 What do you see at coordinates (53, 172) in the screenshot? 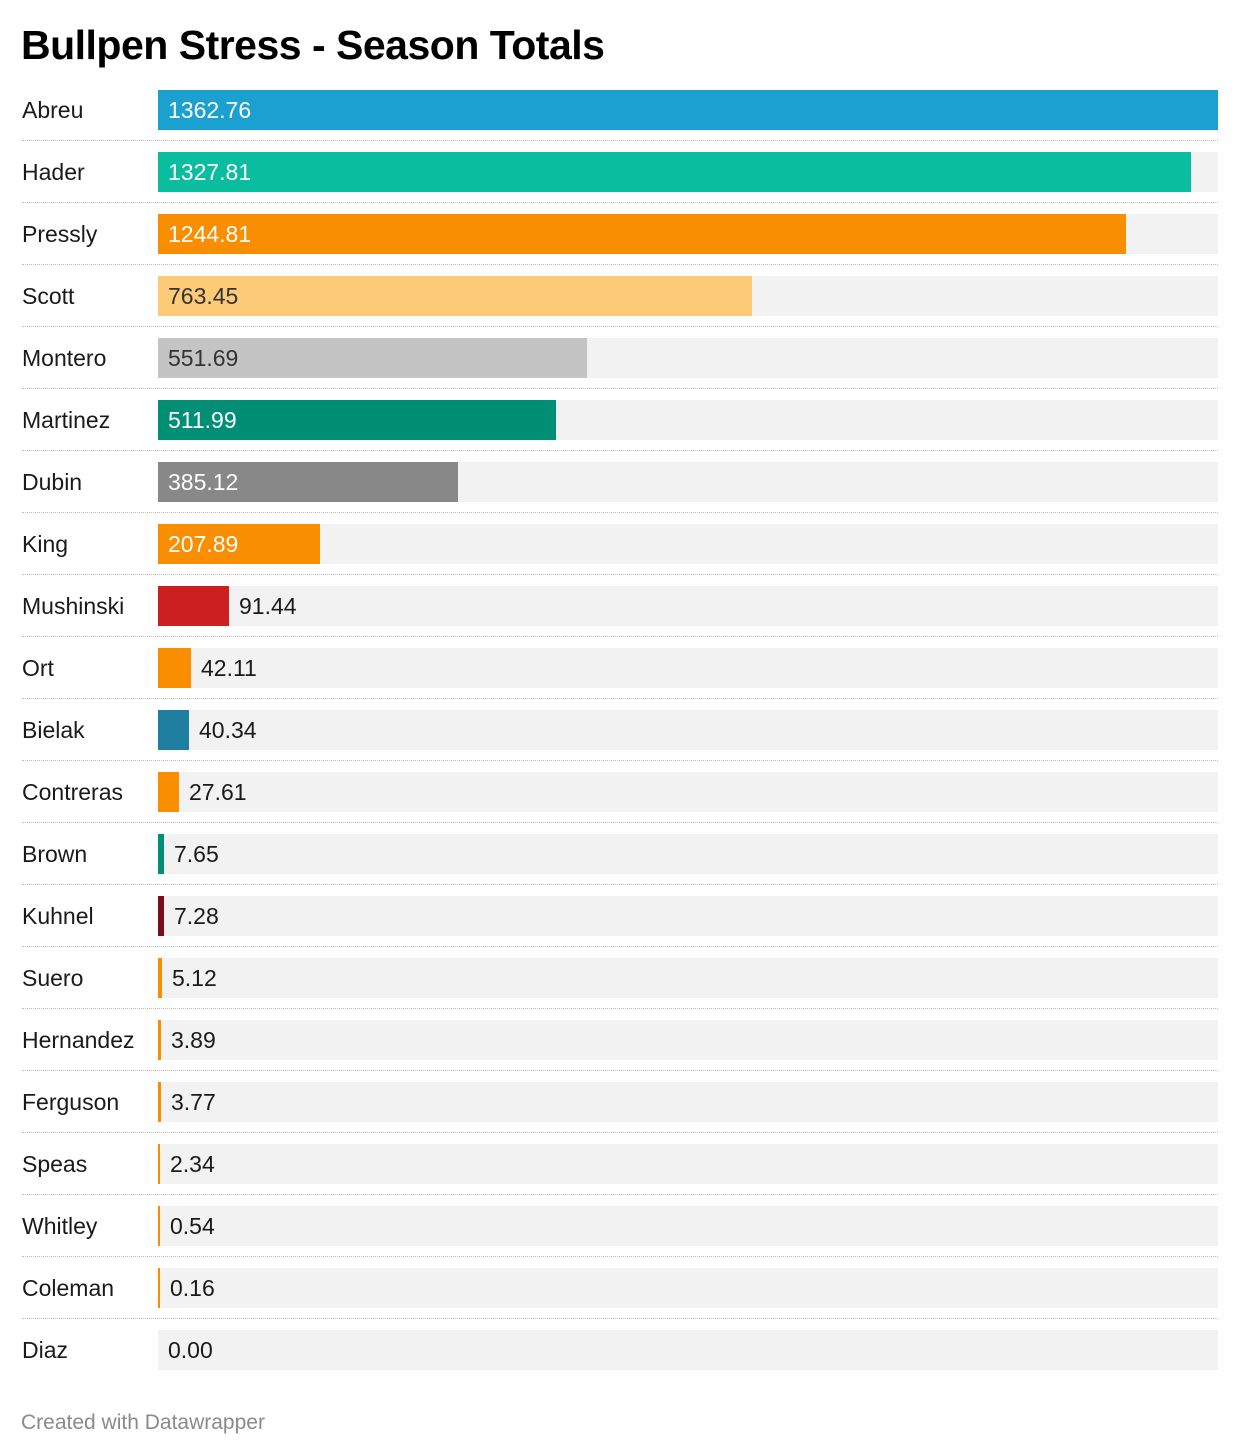
I see `category-label: Hader` at bounding box center [53, 172].